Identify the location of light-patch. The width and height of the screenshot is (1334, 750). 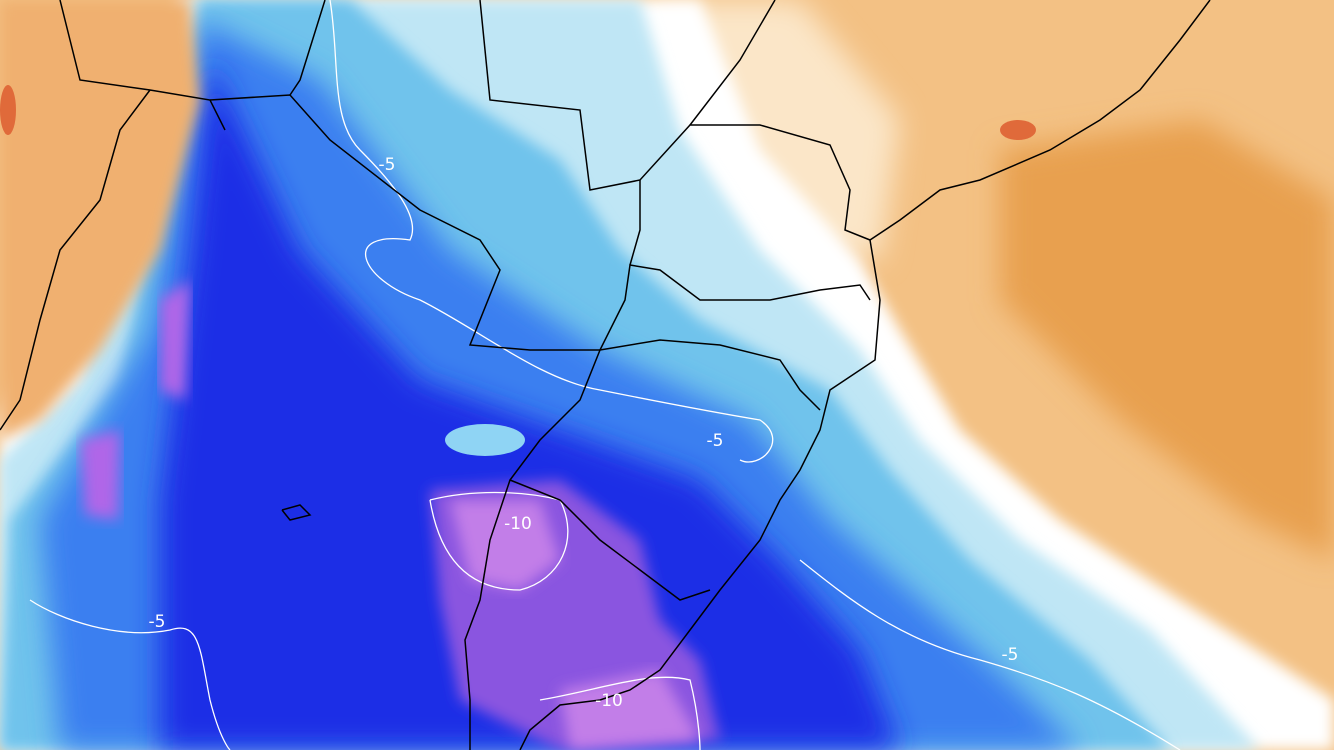
(485, 440).